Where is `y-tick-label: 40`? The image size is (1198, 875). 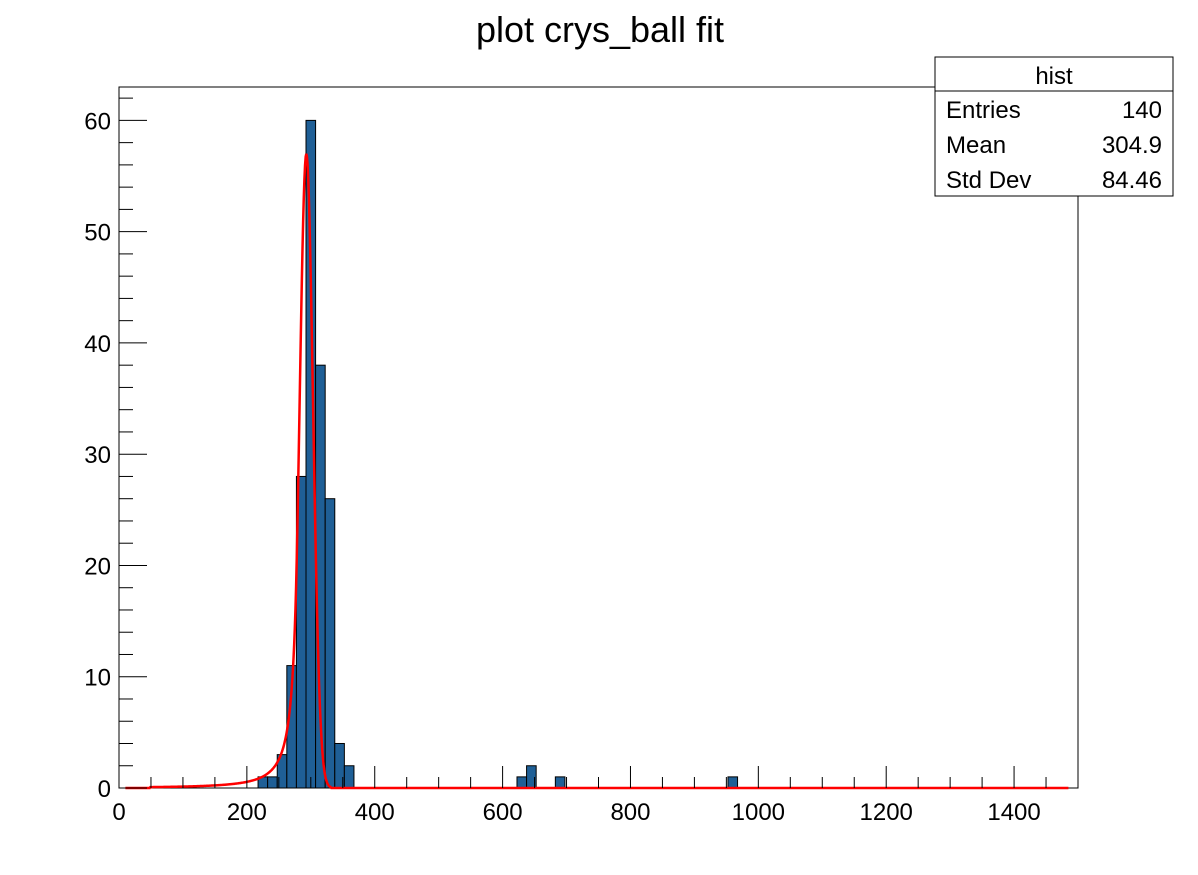
y-tick-label: 40 is located at coordinates (97, 344).